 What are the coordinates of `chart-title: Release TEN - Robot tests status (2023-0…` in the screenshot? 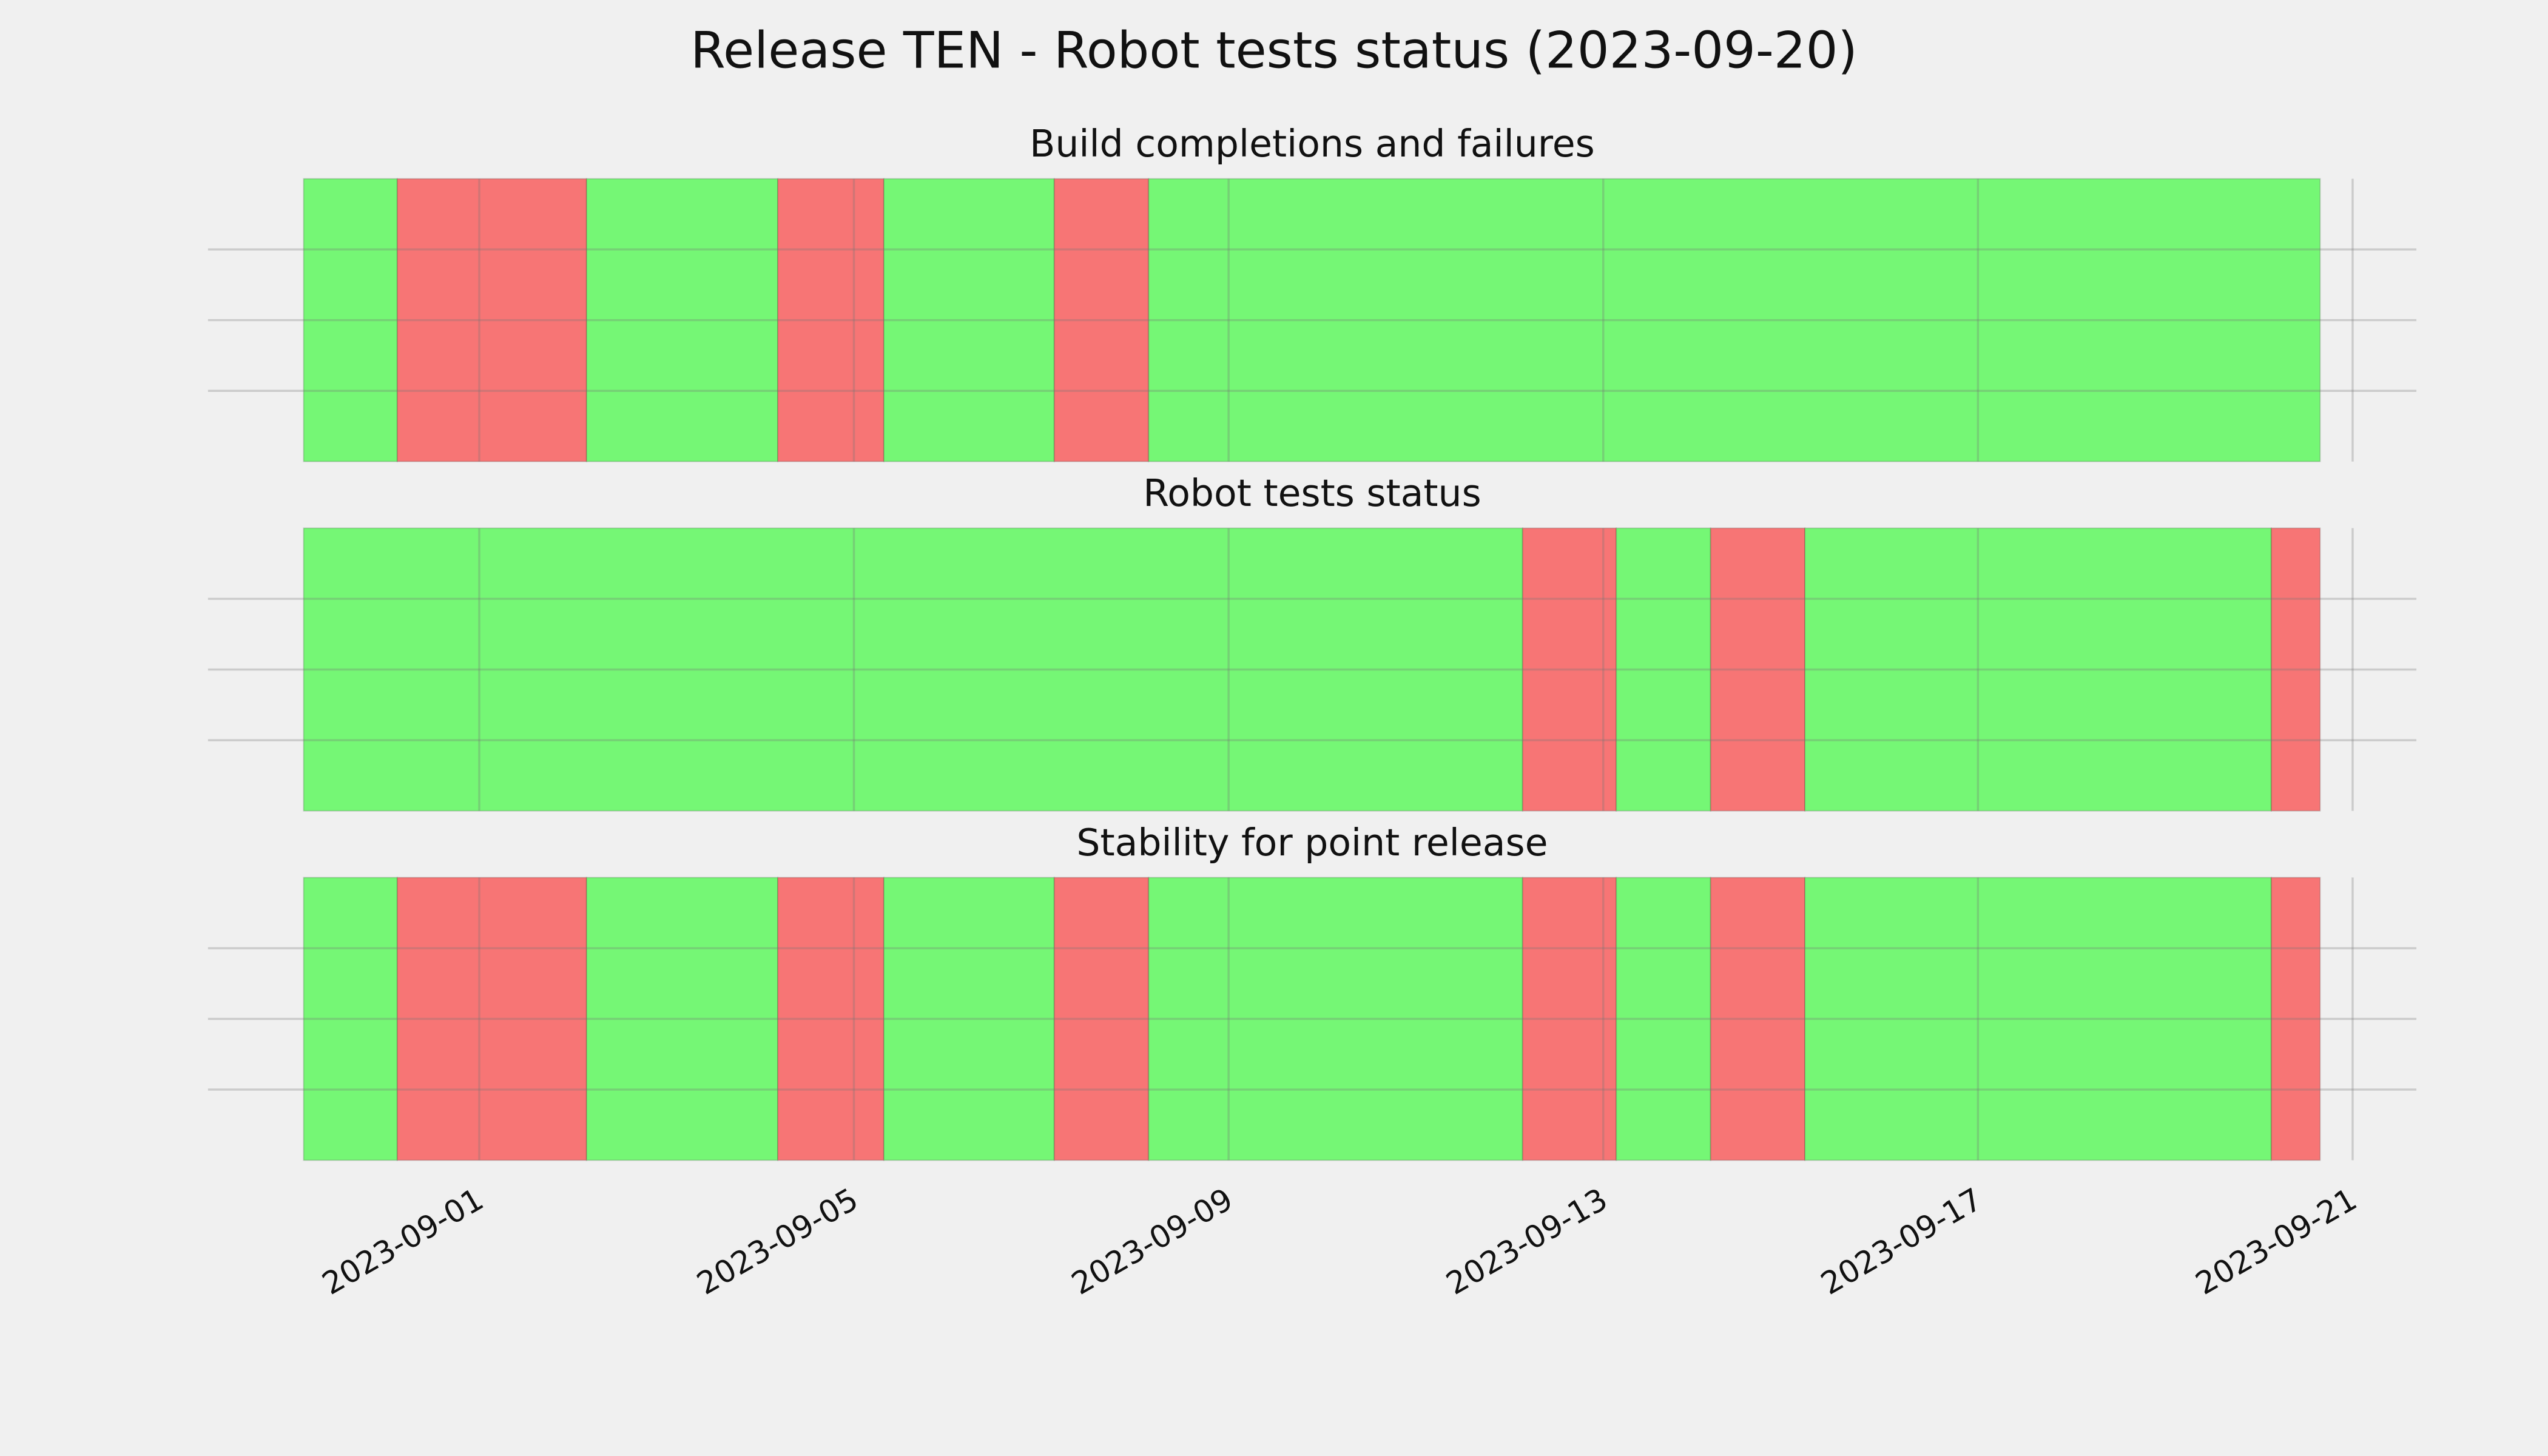 It's located at (1274, 50).